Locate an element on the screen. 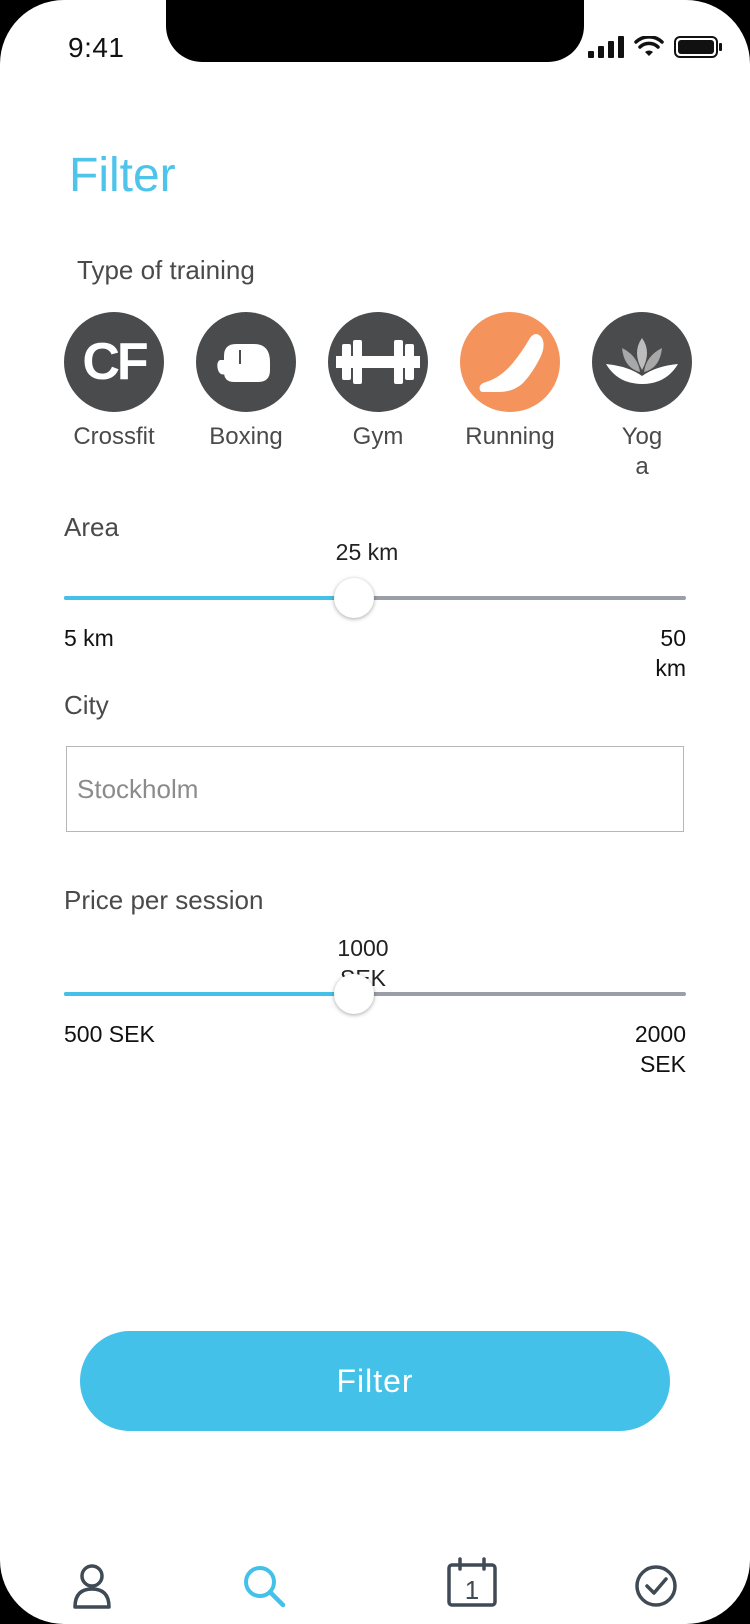 The height and width of the screenshot is (1624, 750). notch is located at coordinates (375, 31).